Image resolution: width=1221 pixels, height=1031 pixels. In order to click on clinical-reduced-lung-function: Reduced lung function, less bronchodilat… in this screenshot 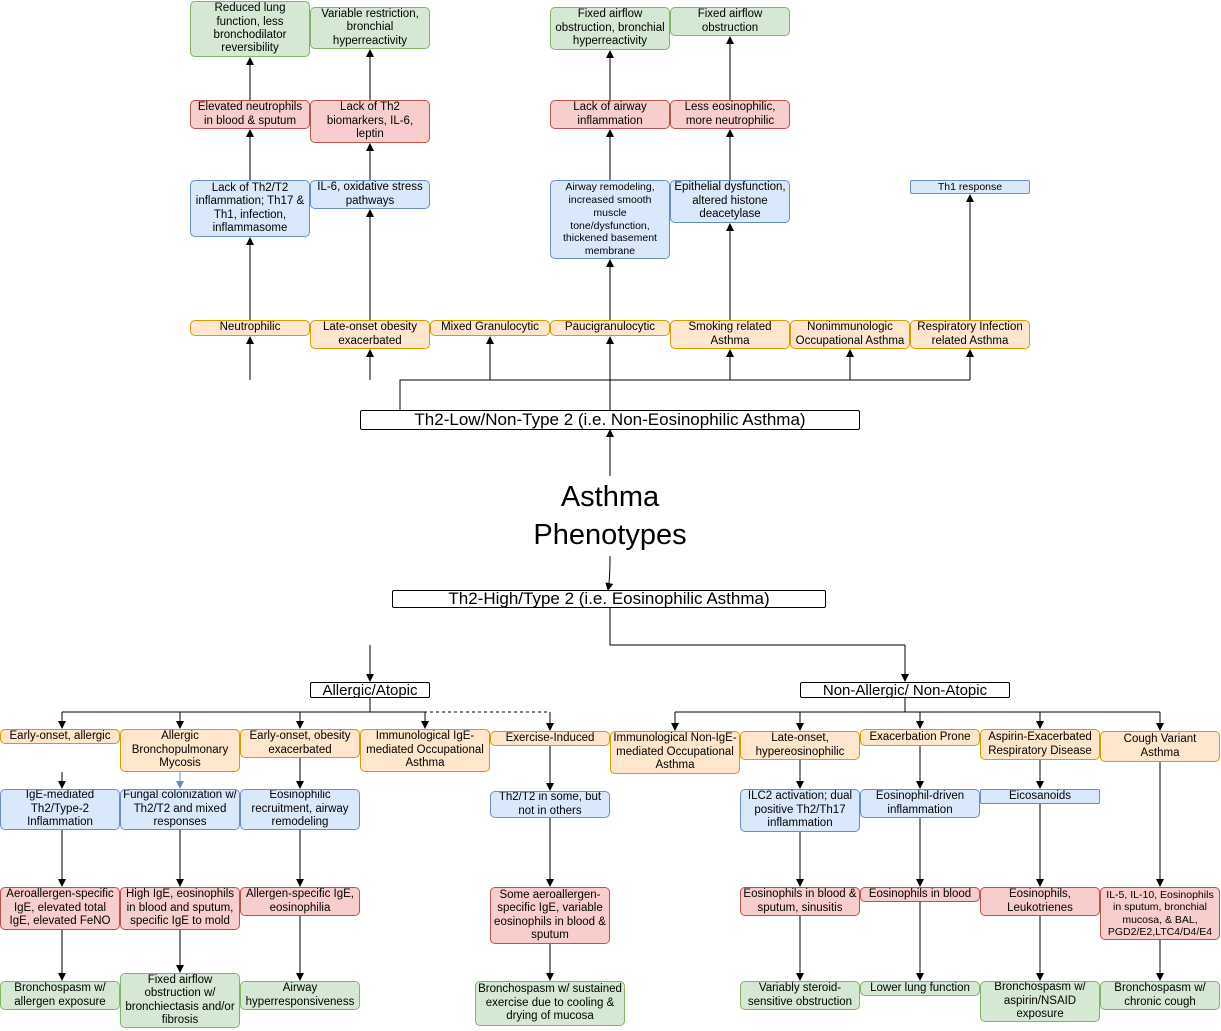, I will do `click(250, 29)`.